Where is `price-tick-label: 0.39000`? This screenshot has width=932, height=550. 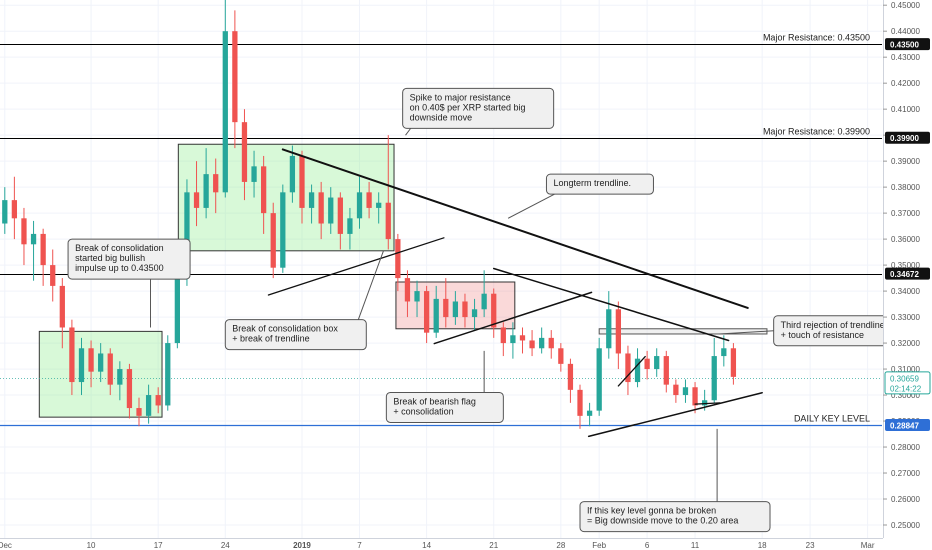
price-tick-label: 0.39000 is located at coordinates (905, 161).